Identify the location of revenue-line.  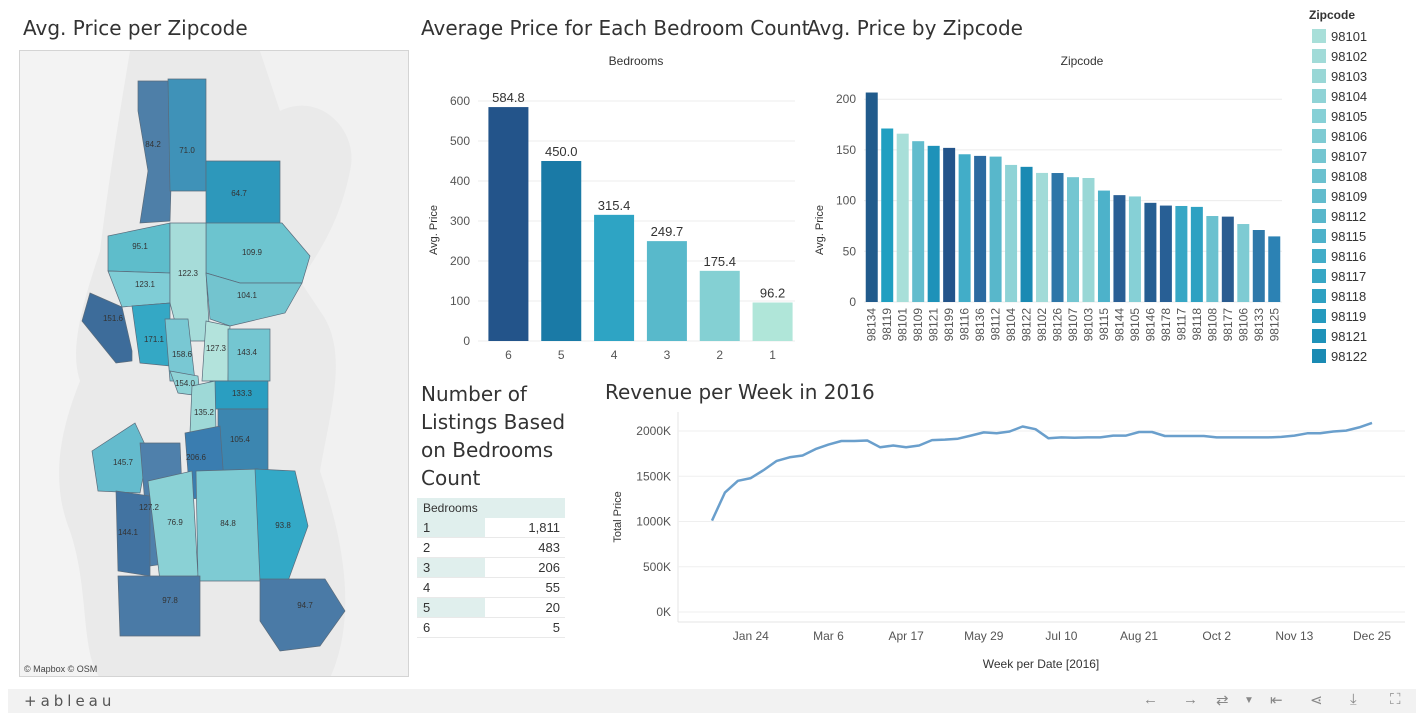
(1041, 471).